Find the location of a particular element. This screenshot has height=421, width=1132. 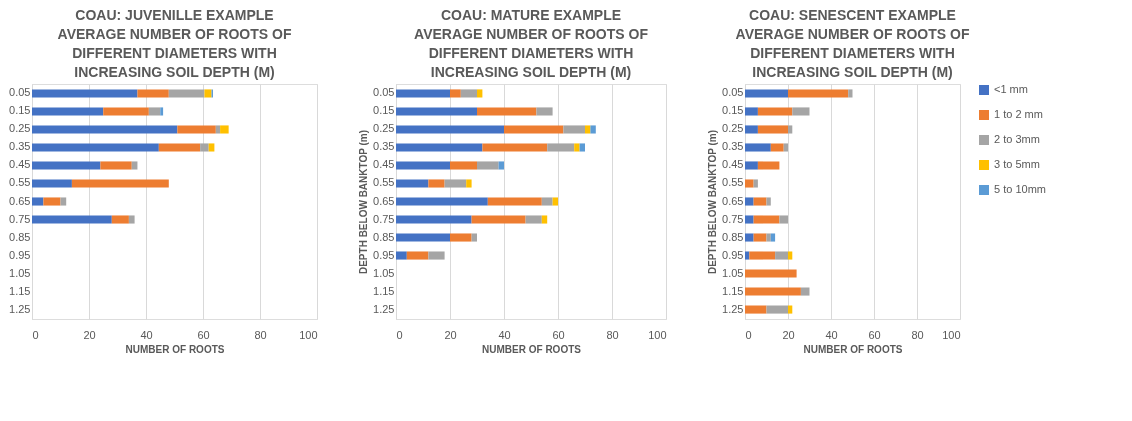

y-tick-label: 0.05 is located at coordinates (733, 92).